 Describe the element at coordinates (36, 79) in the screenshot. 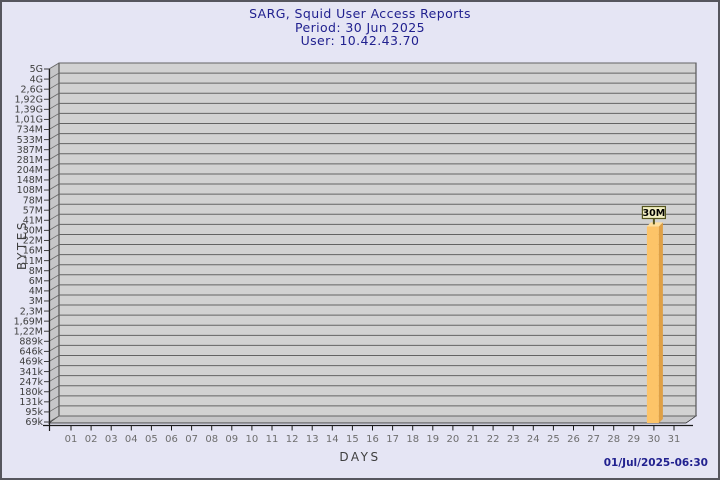

I see `svg-text: 4G` at that location.